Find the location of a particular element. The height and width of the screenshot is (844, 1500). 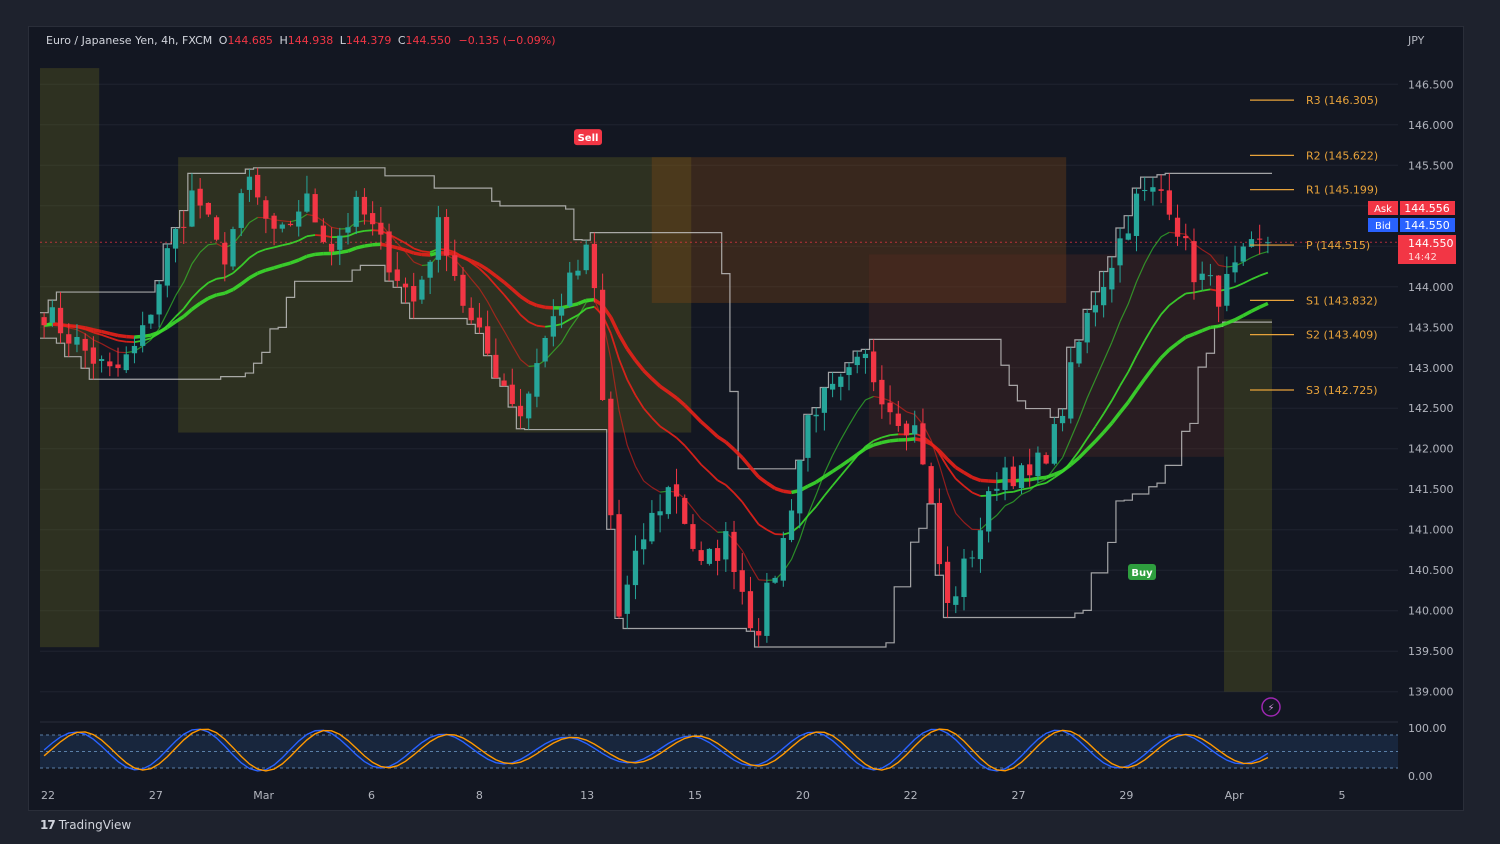

currency-label: JPY is located at coordinates (1416, 40).